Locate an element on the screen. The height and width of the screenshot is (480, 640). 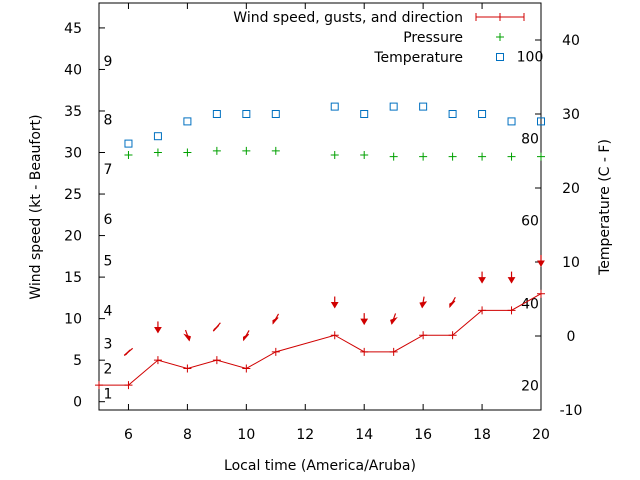
y-left-tick-label: 35 is located at coordinates (73, 112).